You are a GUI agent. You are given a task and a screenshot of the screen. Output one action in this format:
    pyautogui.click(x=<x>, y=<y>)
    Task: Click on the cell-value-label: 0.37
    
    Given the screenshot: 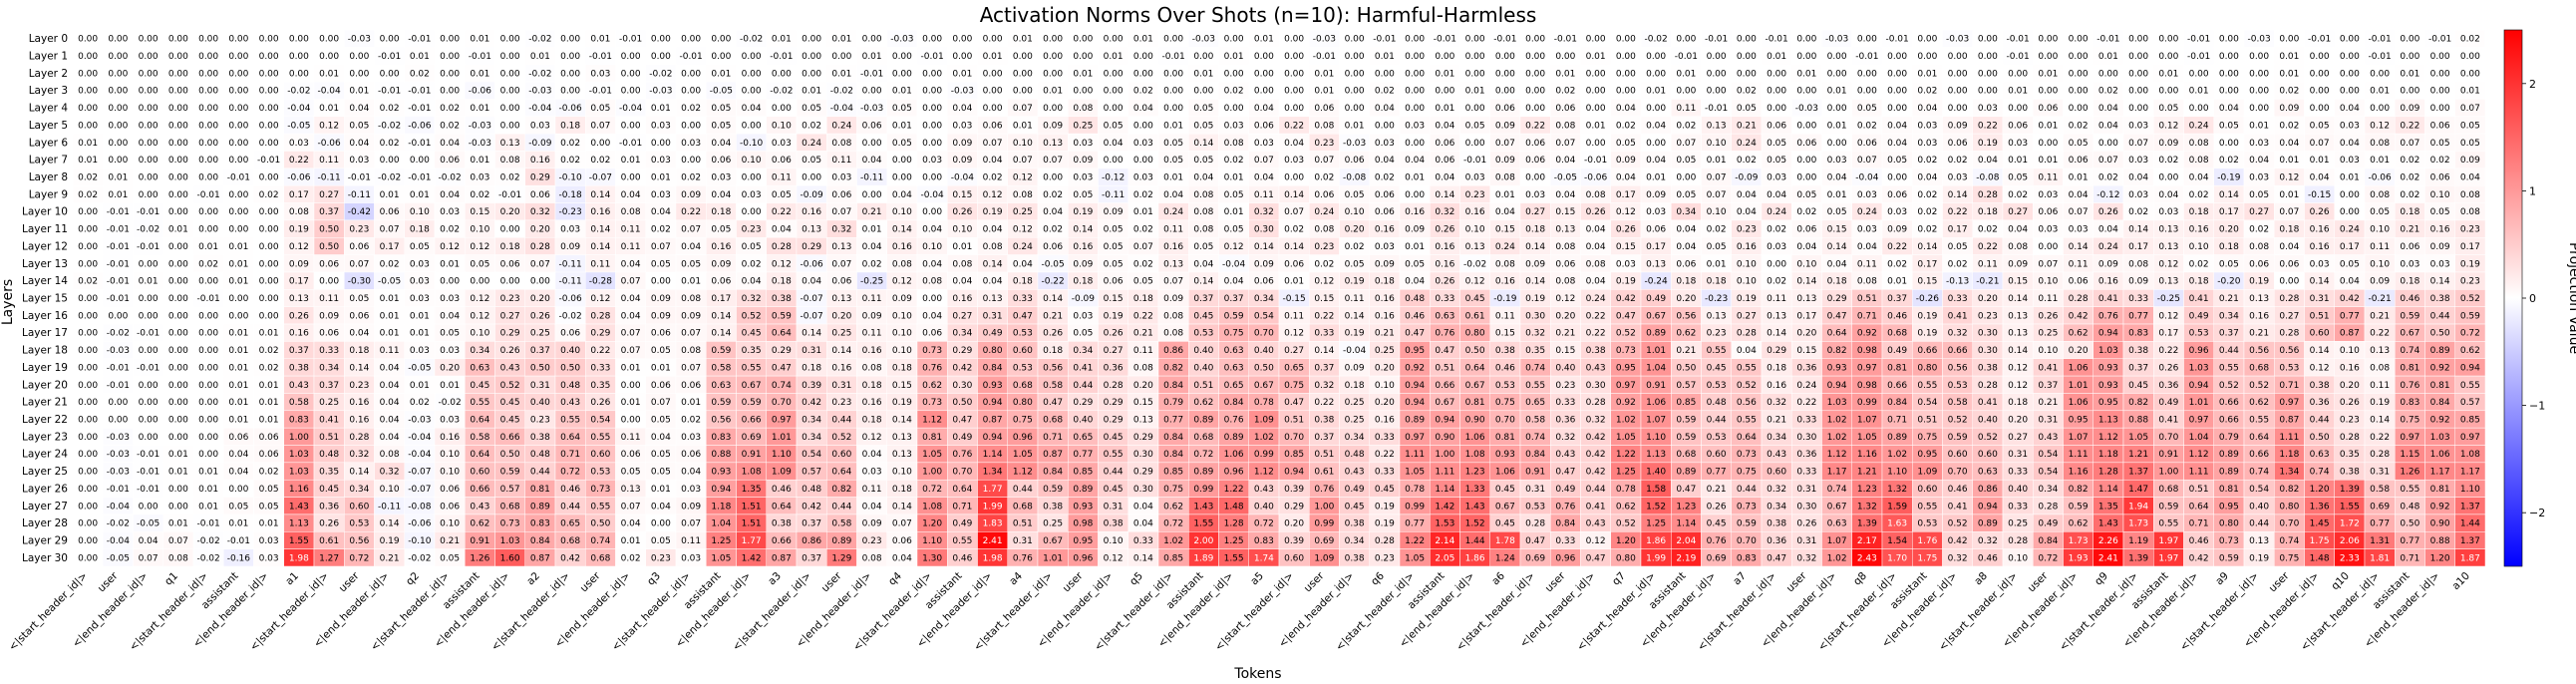 What is the action you would take?
    pyautogui.click(x=329, y=212)
    